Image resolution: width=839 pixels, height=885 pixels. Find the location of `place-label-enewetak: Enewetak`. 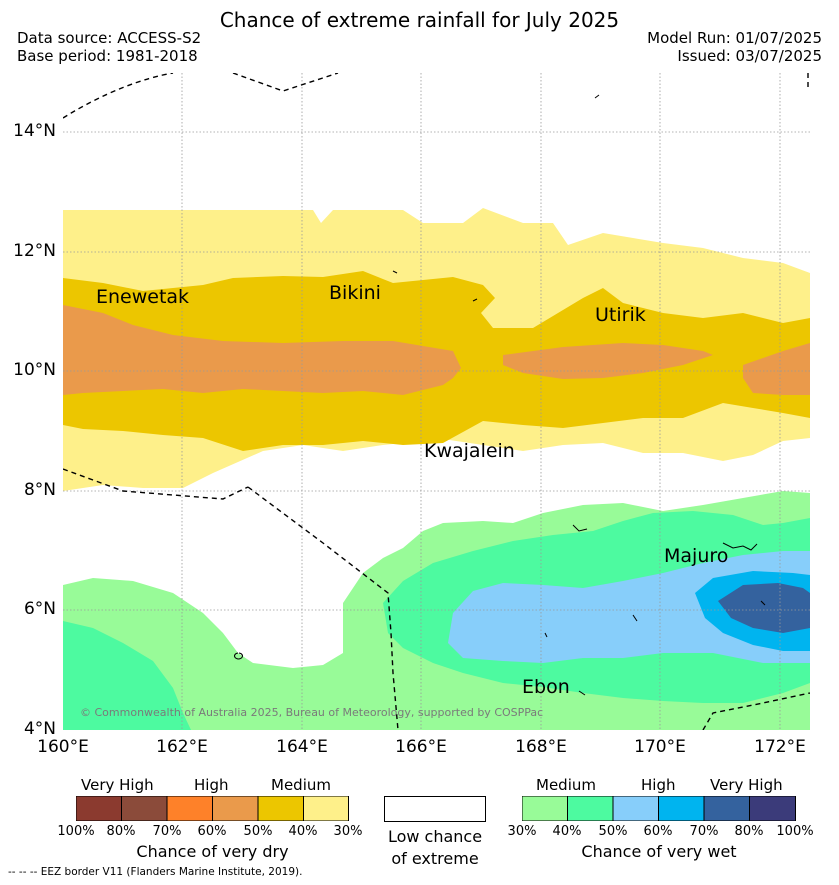

place-label-enewetak: Enewetak is located at coordinates (143, 297).